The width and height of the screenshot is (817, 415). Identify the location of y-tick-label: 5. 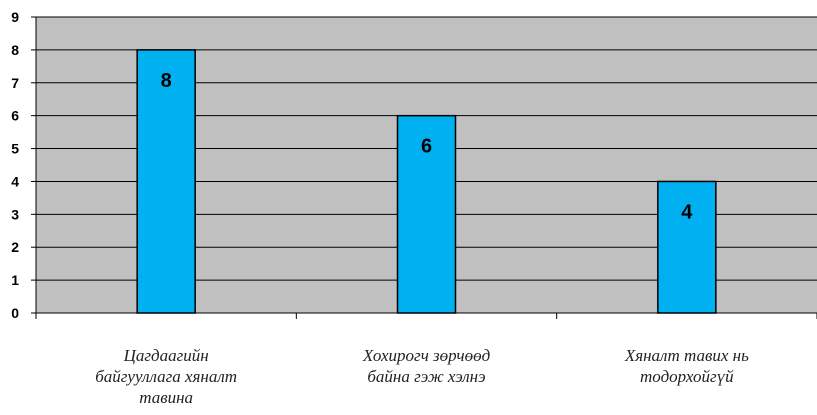
(15, 149).